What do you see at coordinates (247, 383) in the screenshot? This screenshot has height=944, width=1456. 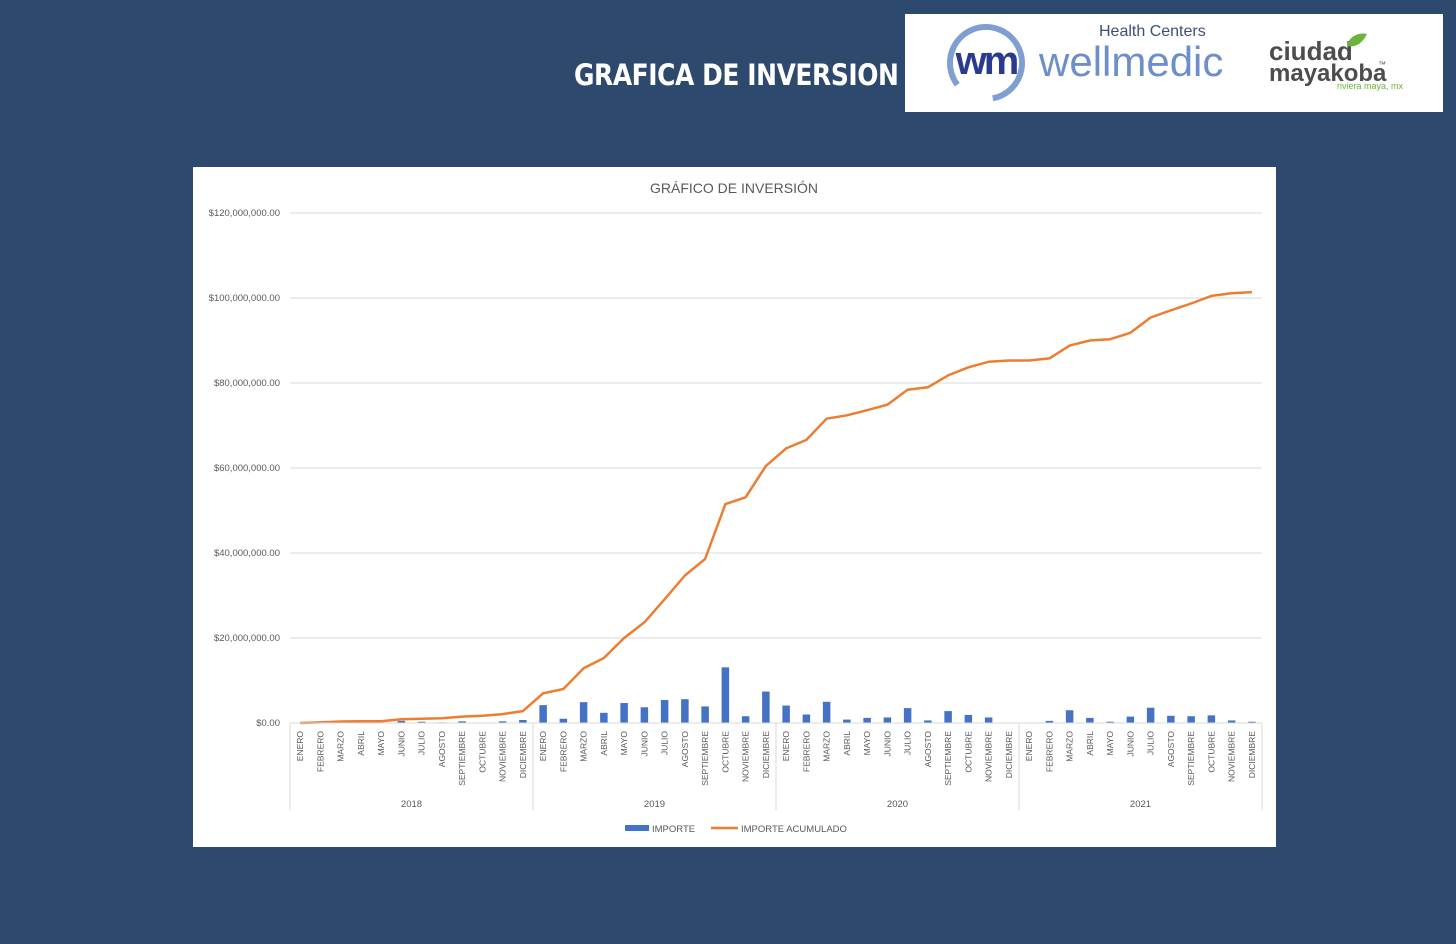 I see `y-tick-label: $80,000,000.00` at bounding box center [247, 383].